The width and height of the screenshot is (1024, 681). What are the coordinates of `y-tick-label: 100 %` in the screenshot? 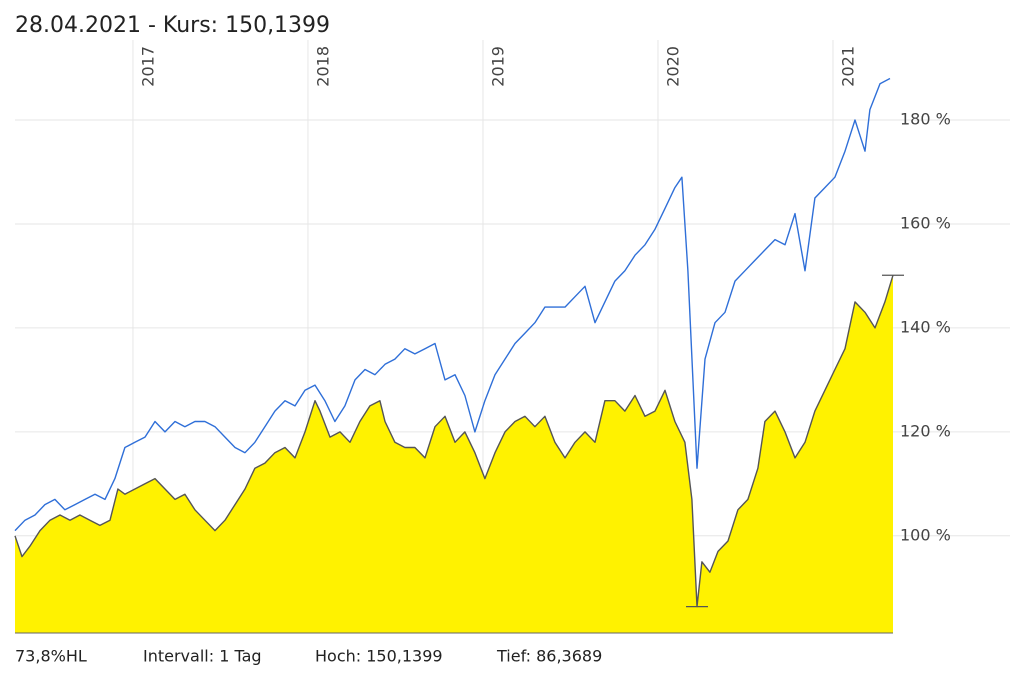 It's located at (925, 534).